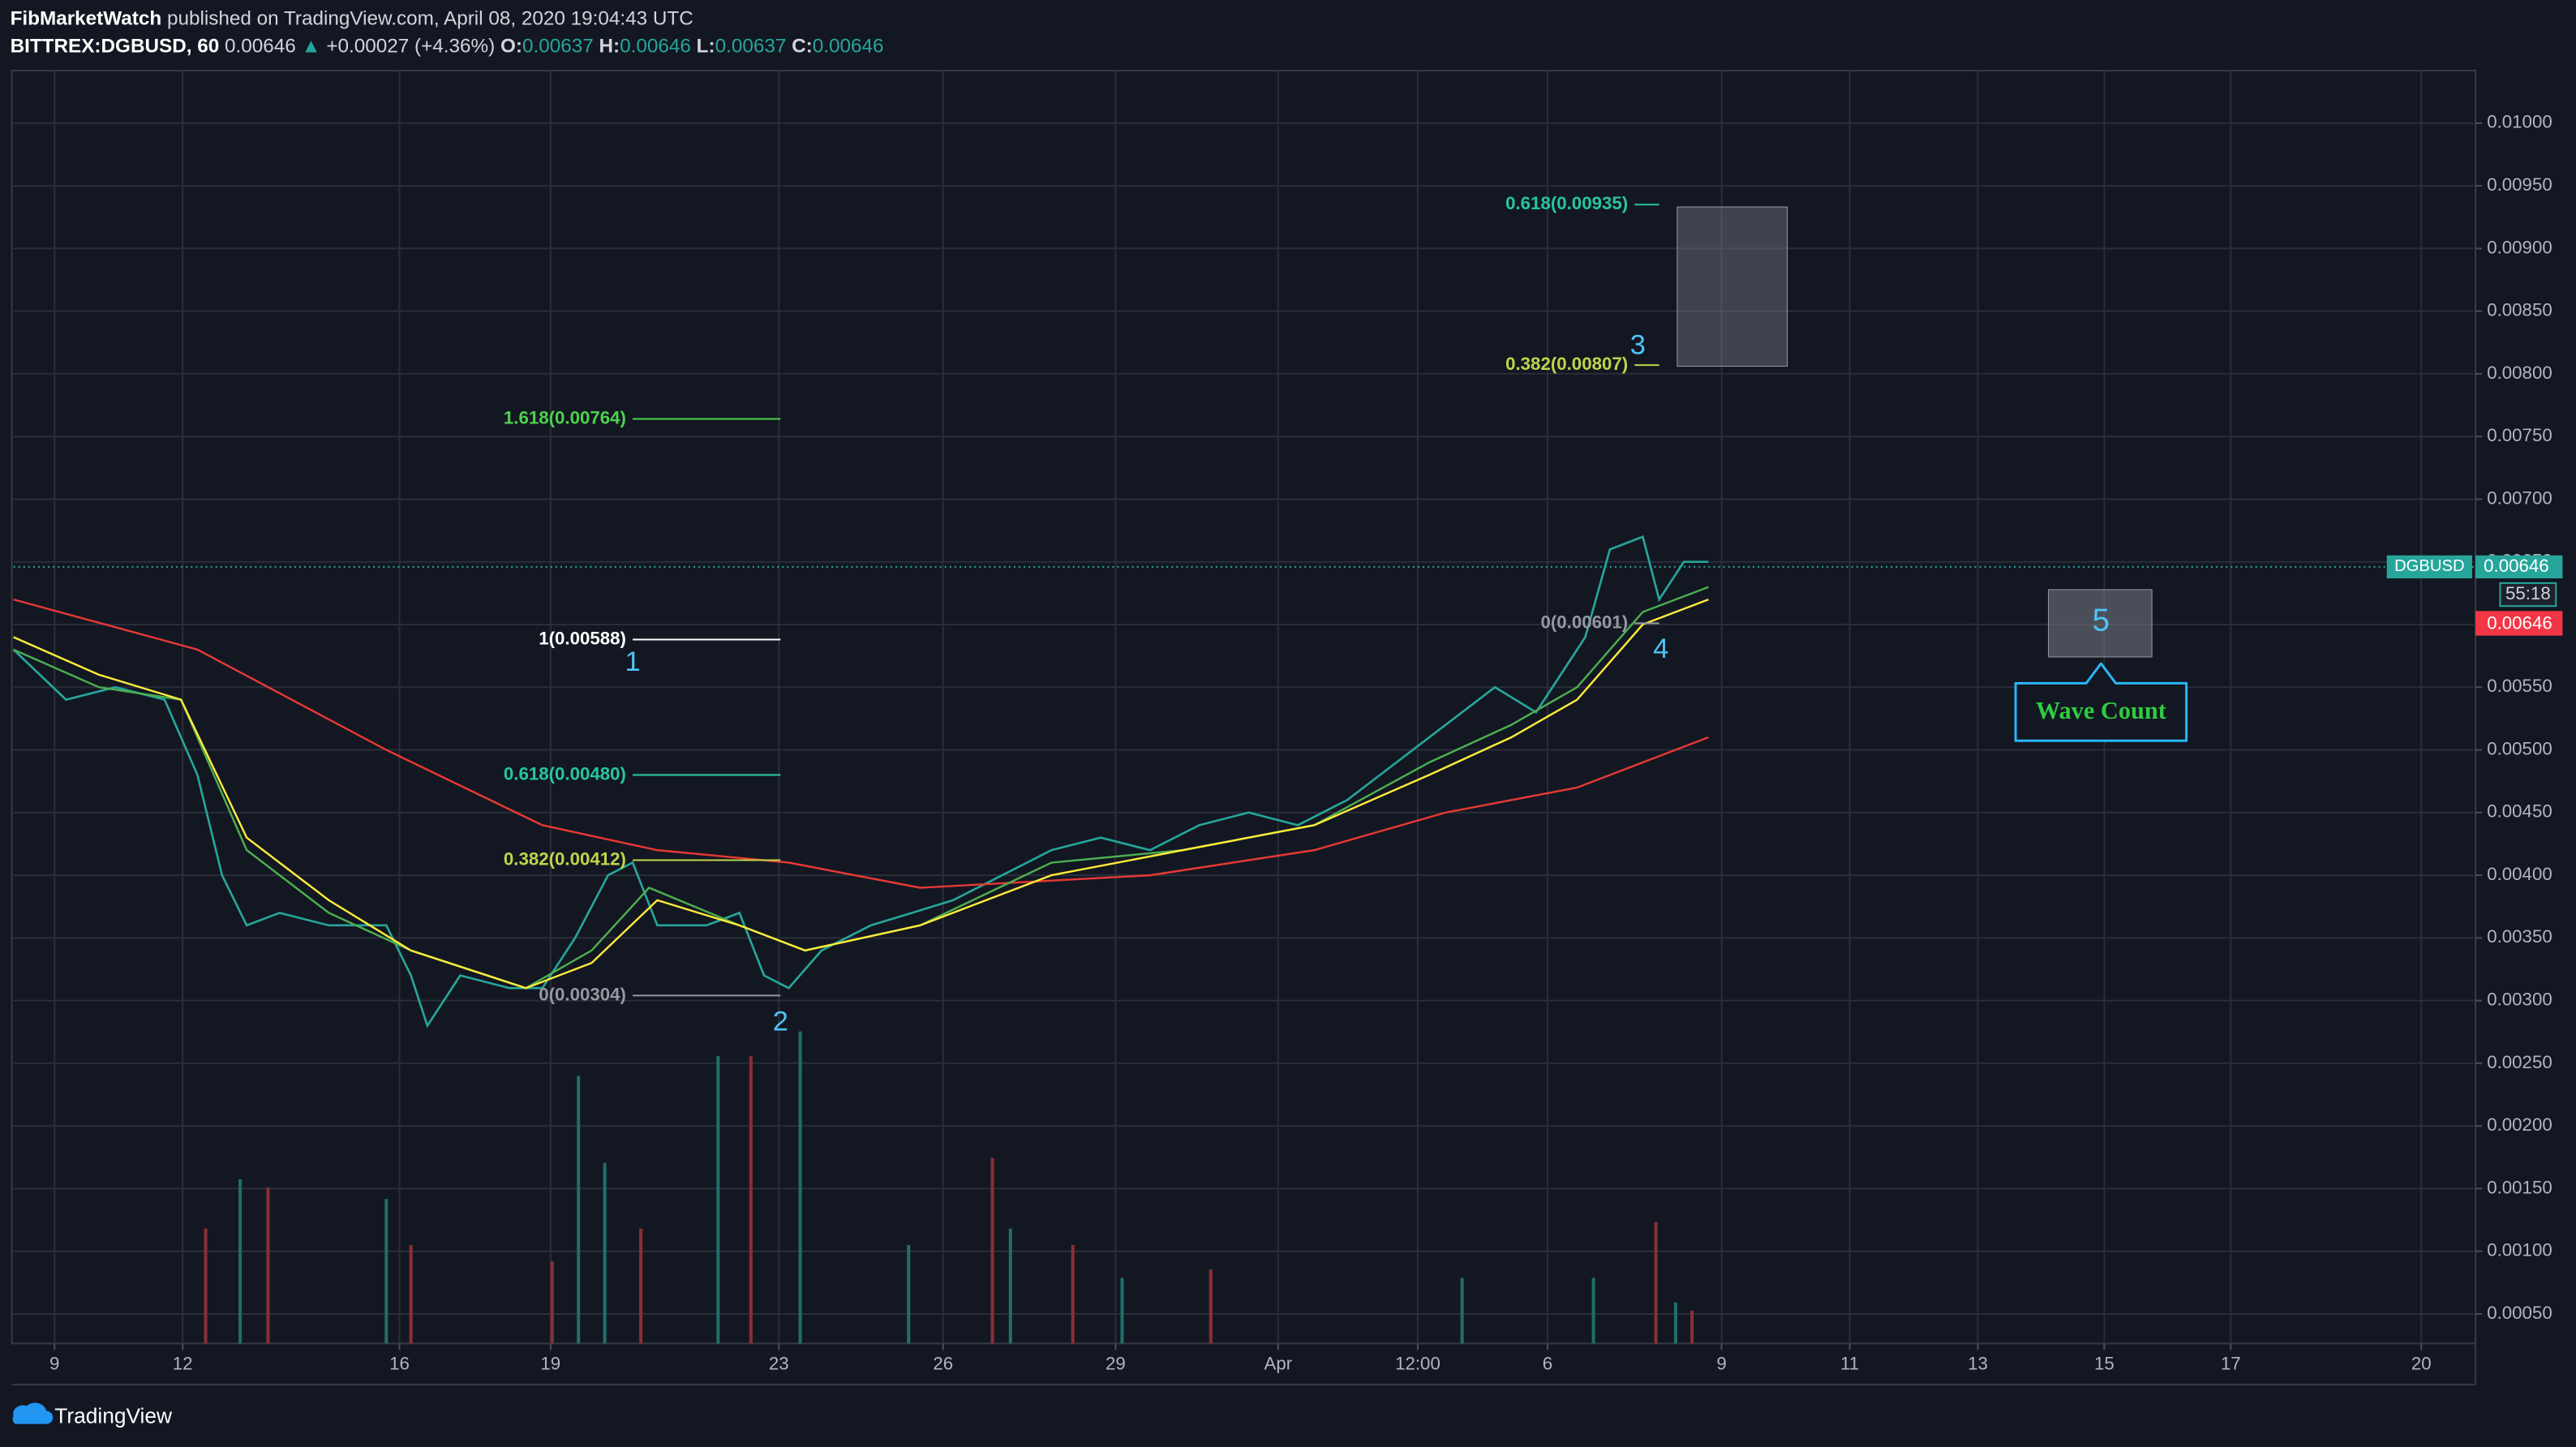 The image size is (2576, 1447). I want to click on change: +0.00027 (+4.36%), so click(410, 47).